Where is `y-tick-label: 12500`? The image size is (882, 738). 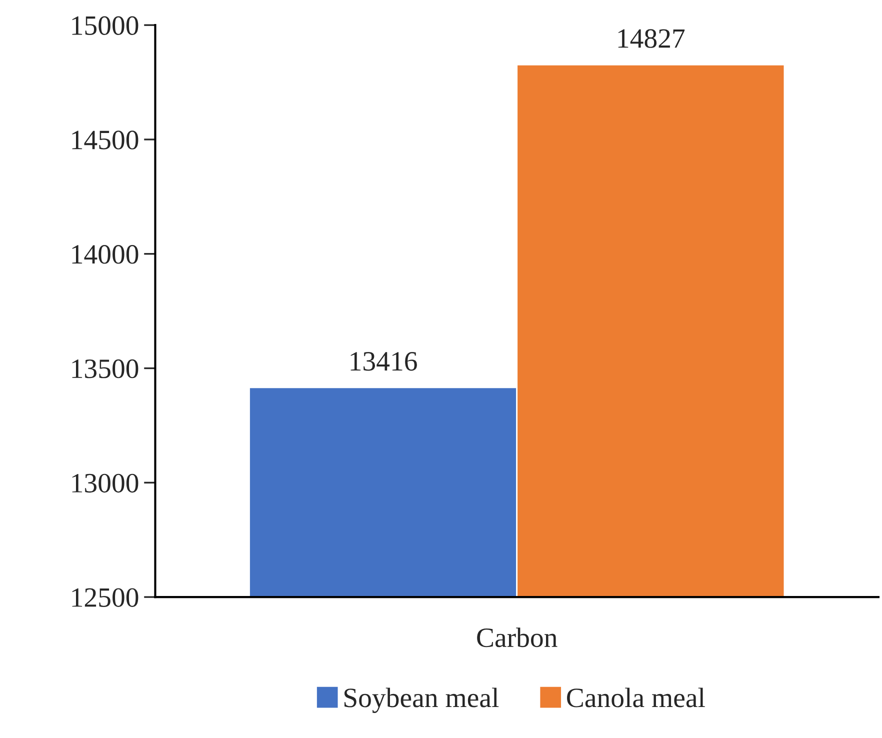
y-tick-label: 12500 is located at coordinates (105, 597).